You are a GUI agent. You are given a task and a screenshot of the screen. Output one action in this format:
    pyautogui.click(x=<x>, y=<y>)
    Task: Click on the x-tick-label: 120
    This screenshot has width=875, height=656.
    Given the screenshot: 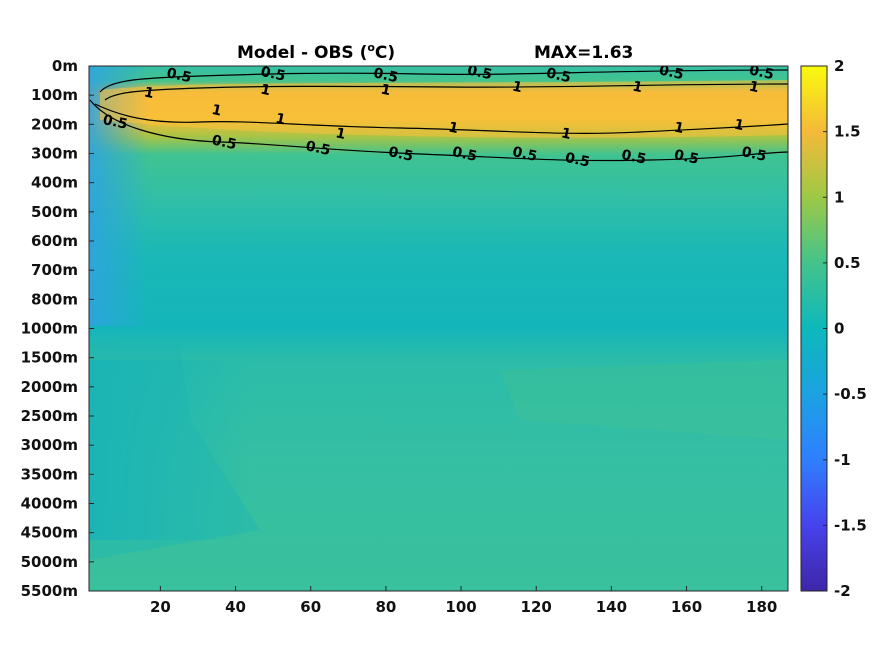 What is the action you would take?
    pyautogui.click(x=536, y=607)
    